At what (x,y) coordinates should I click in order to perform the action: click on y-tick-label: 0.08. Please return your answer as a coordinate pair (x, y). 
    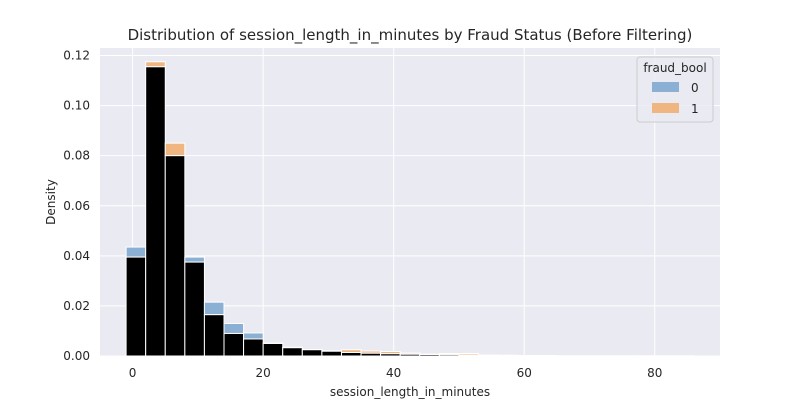
    Looking at the image, I should click on (76, 156).